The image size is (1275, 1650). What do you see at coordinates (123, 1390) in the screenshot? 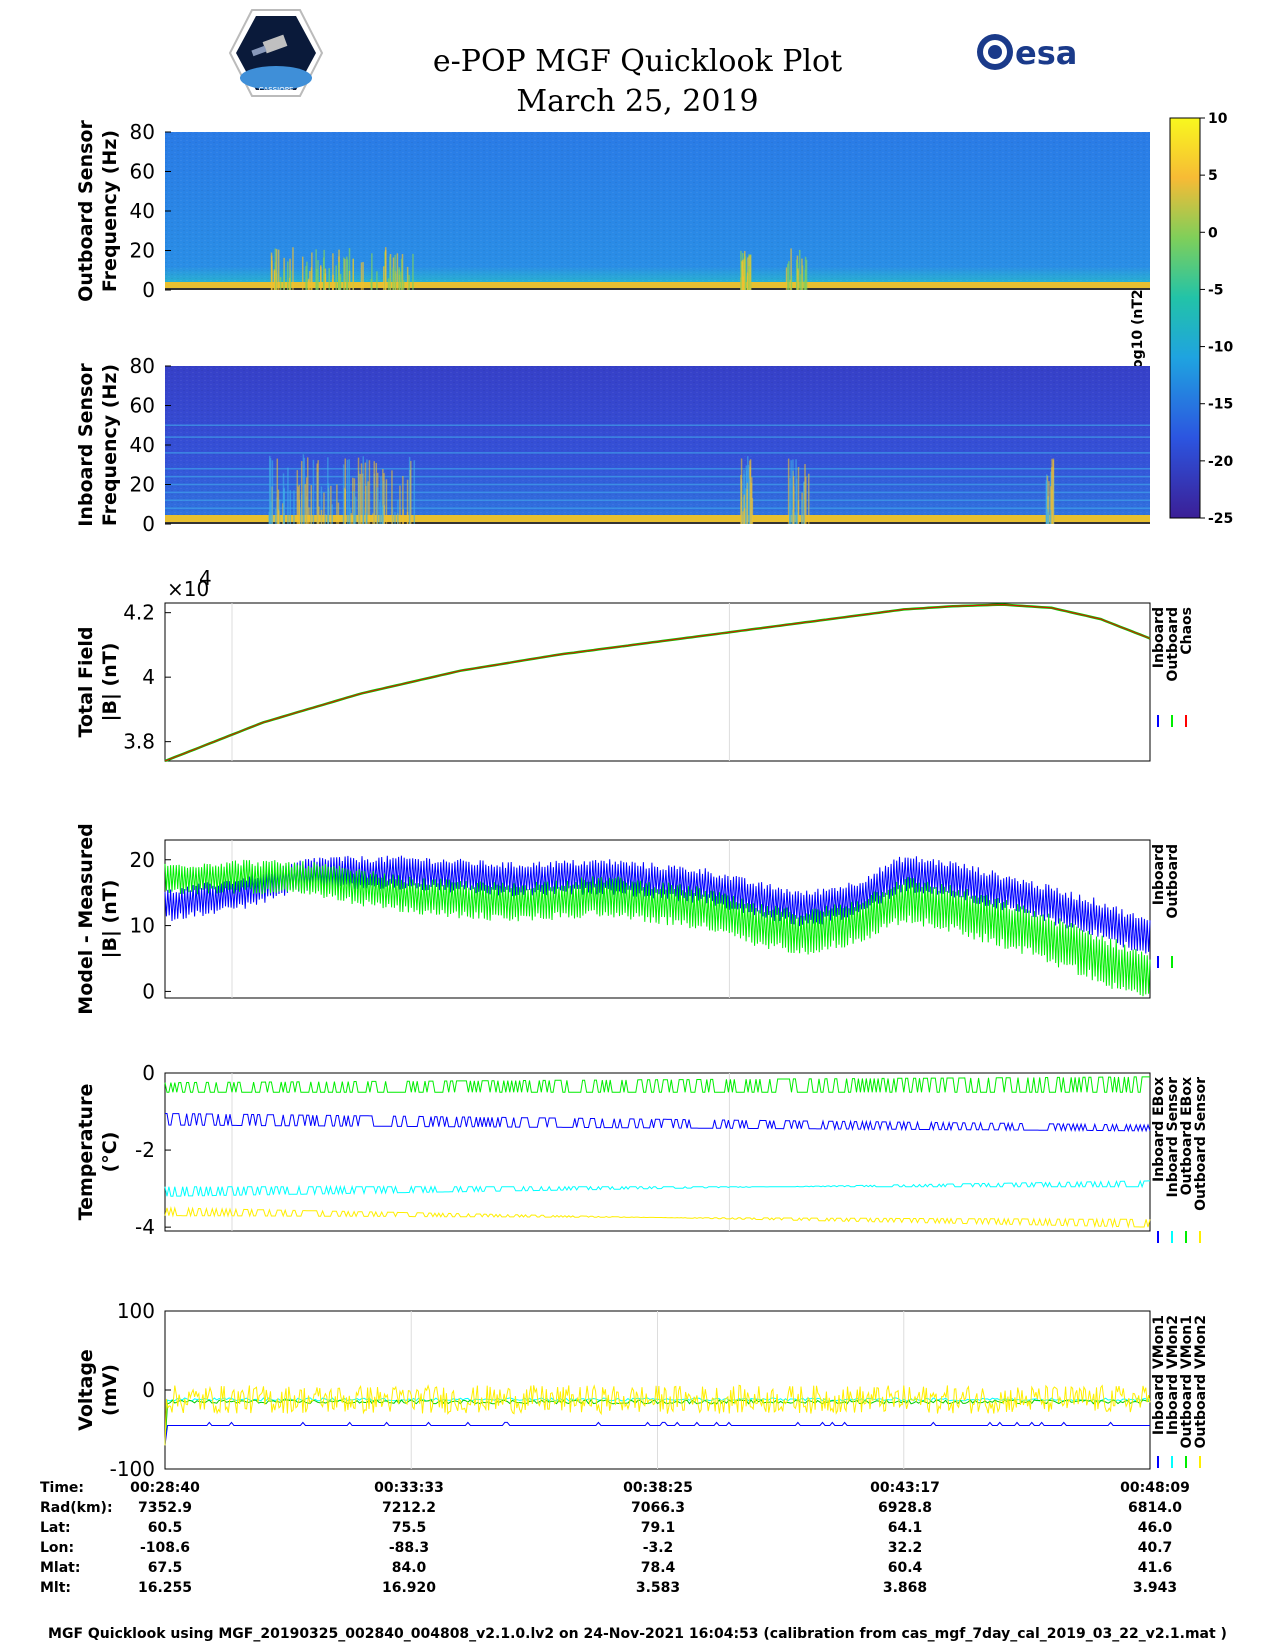
I see `voltage-axes: 100 0 -100 Voltage (mV)` at bounding box center [123, 1390].